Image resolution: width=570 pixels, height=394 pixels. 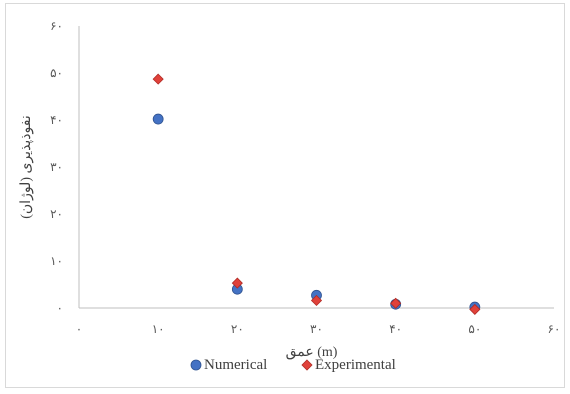 I want to click on y-tick-label: ۵۰, so click(x=56, y=73).